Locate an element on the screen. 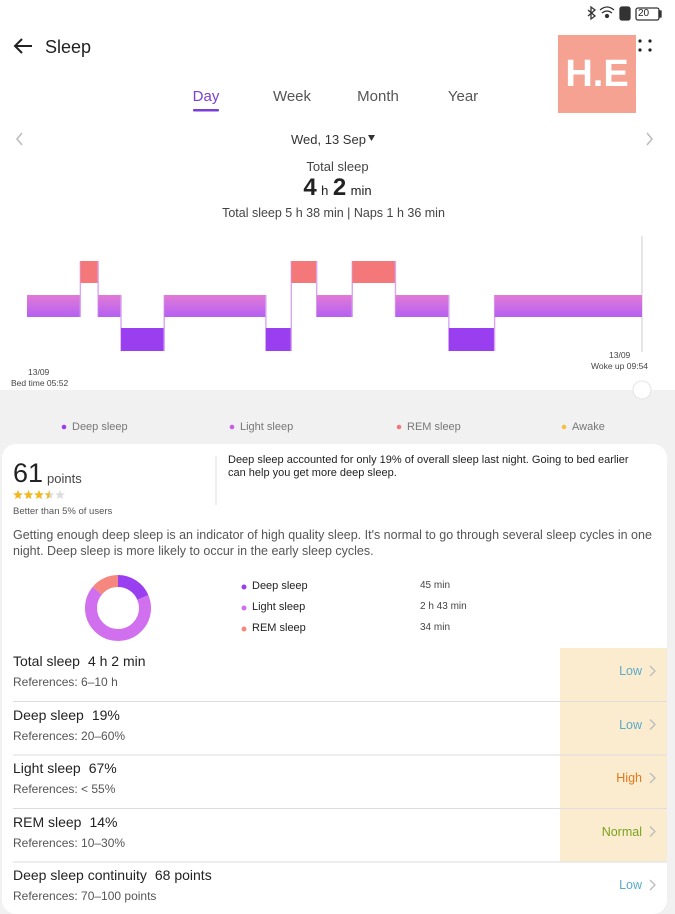  next-day is located at coordinates (649, 139).